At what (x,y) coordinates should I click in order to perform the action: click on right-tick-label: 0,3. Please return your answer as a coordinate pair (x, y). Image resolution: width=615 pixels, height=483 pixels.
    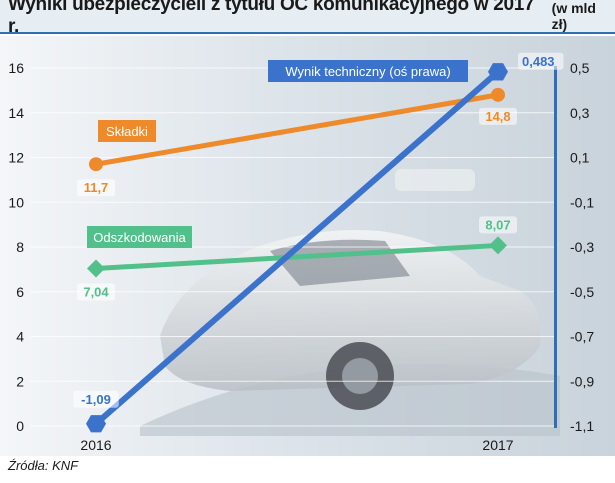
    Looking at the image, I should click on (580, 113).